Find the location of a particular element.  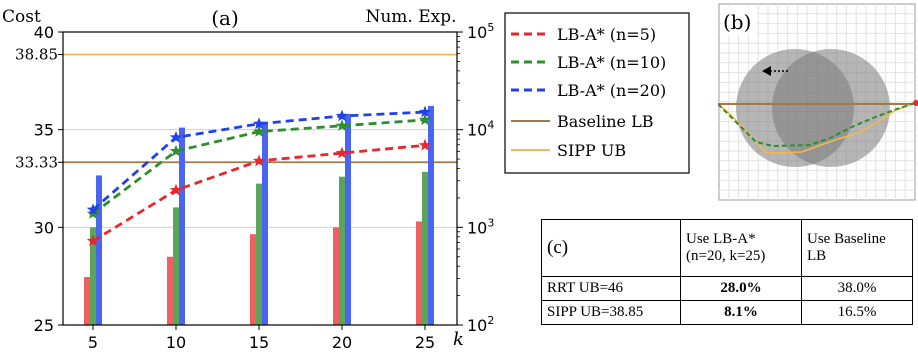

x-tick-label: 5 is located at coordinates (93, 342).